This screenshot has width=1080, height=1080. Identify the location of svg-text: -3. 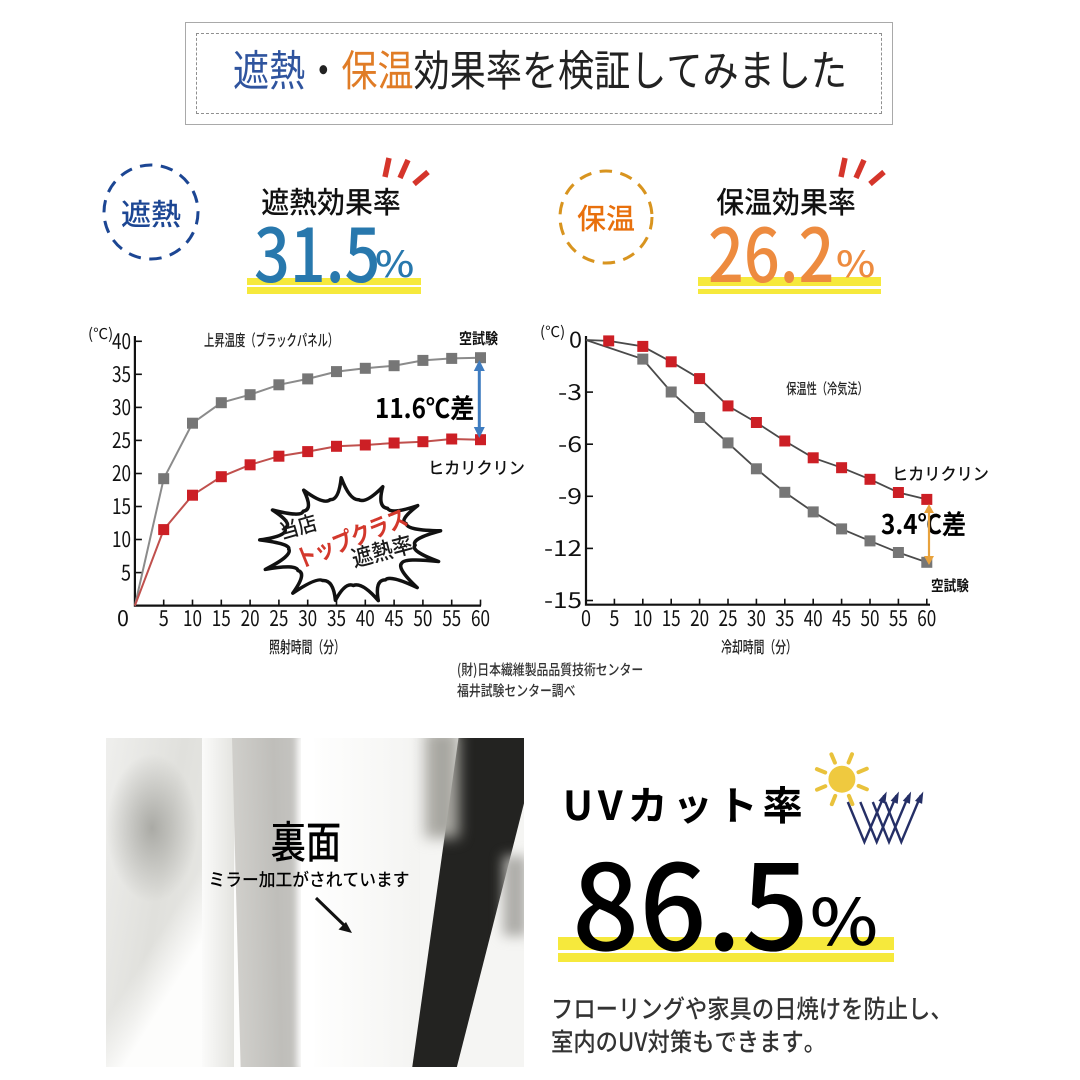
(570, 391).